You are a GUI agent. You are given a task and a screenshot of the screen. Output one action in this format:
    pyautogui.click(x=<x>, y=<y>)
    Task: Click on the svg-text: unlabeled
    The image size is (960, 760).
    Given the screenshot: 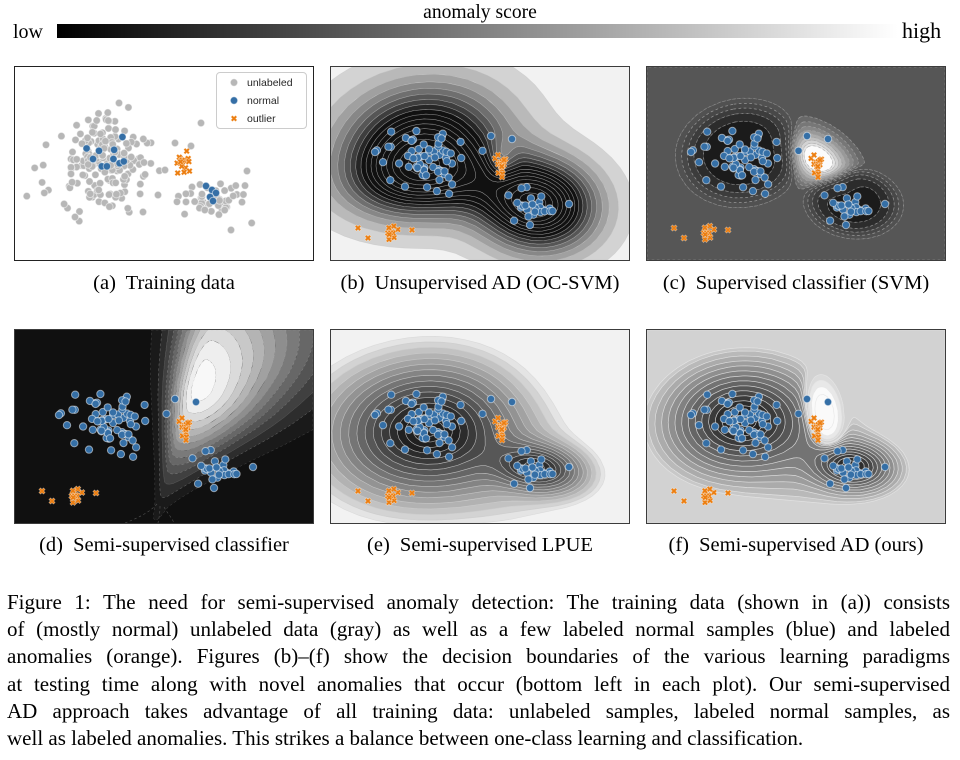 What is the action you would take?
    pyautogui.click(x=270, y=83)
    